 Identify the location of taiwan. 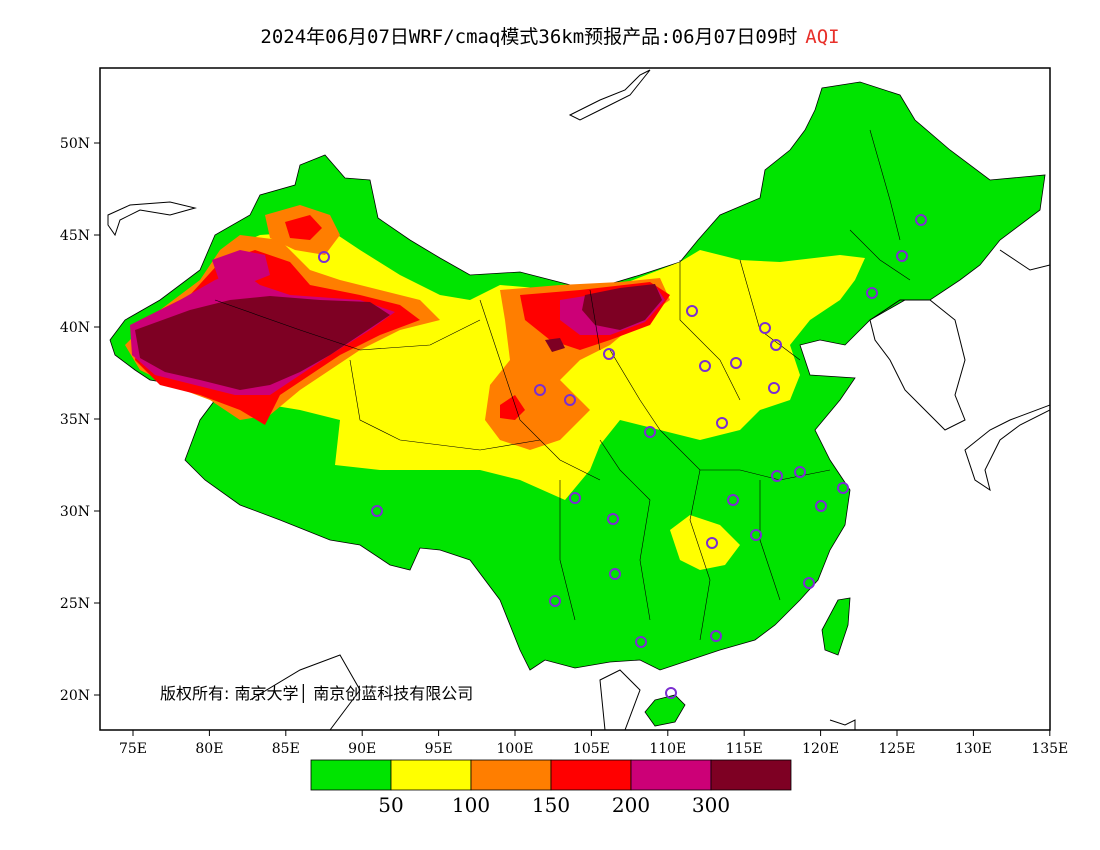
(836, 626).